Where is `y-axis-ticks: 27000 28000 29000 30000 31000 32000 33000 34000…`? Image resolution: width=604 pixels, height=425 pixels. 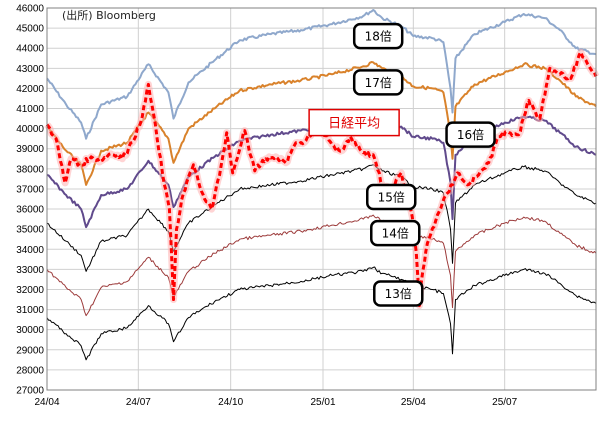 y-axis-ticks: 27000 28000 29000 30000 31000 32000 33000 34000… is located at coordinates (30, 200).